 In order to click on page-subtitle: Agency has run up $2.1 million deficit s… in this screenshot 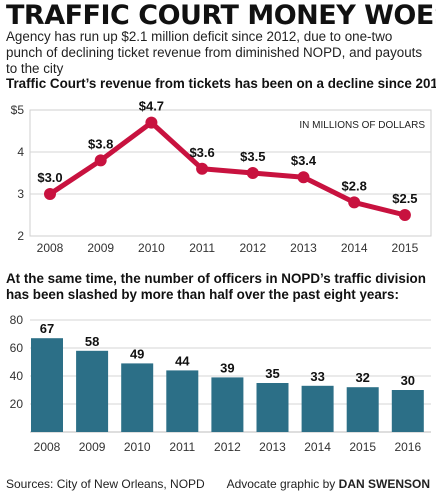, I will do `click(214, 52)`.